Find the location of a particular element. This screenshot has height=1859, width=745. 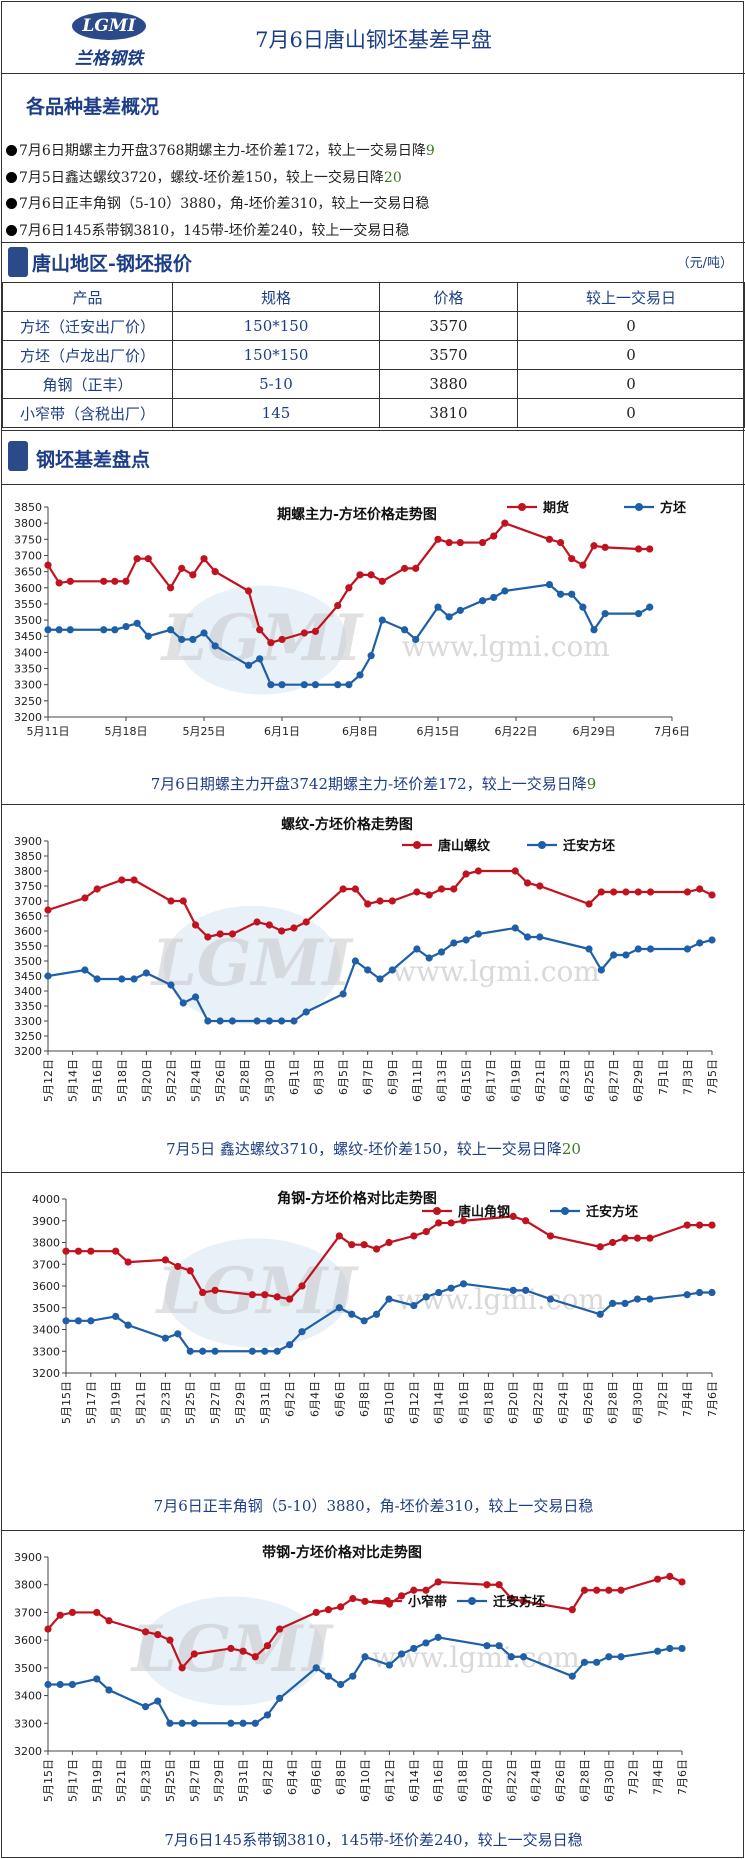

logo-oval: LGMI is located at coordinates (109, 26).